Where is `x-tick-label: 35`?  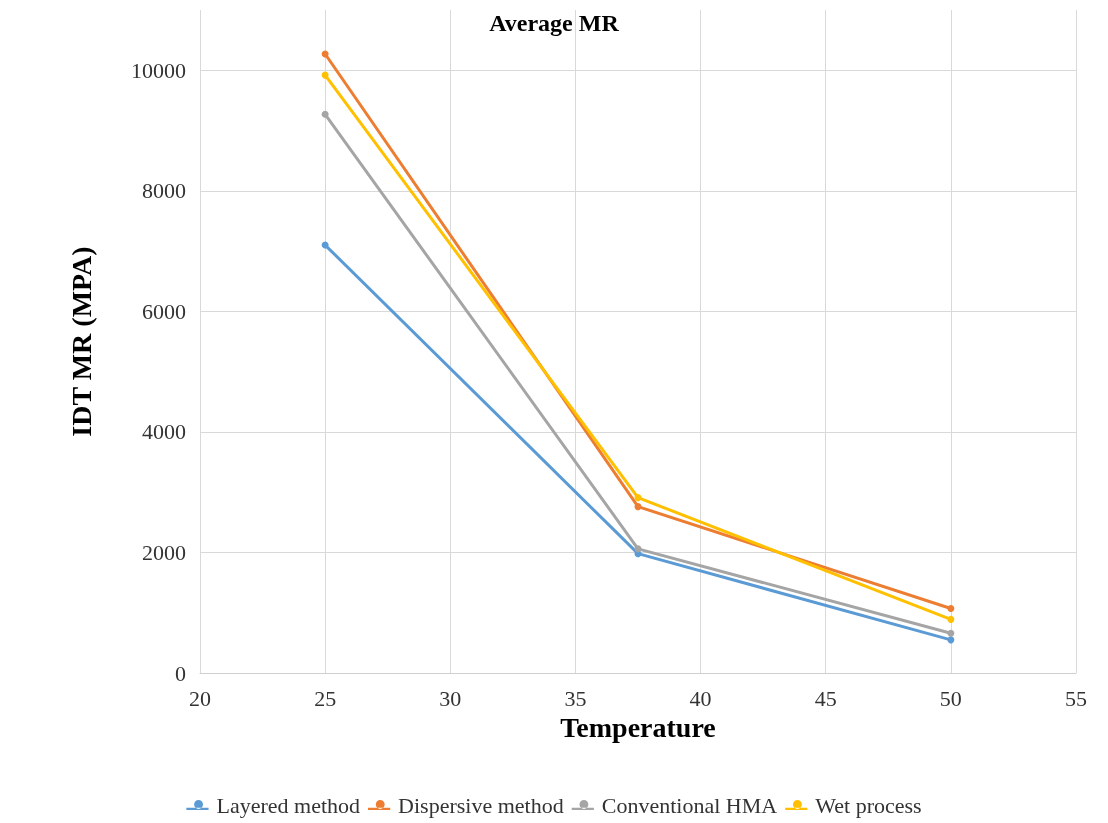
x-tick-label: 35 is located at coordinates (575, 698).